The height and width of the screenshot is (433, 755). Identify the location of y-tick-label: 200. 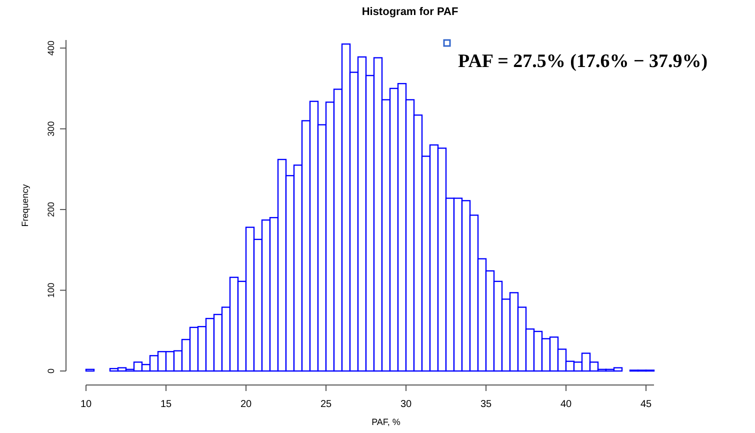
(51, 210).